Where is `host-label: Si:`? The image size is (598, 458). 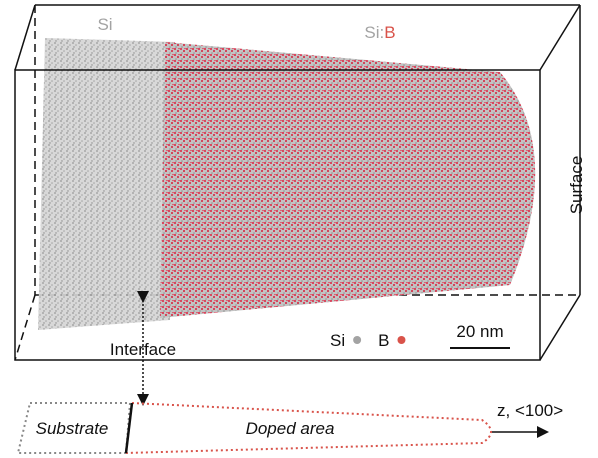
host-label: Si: is located at coordinates (374, 32).